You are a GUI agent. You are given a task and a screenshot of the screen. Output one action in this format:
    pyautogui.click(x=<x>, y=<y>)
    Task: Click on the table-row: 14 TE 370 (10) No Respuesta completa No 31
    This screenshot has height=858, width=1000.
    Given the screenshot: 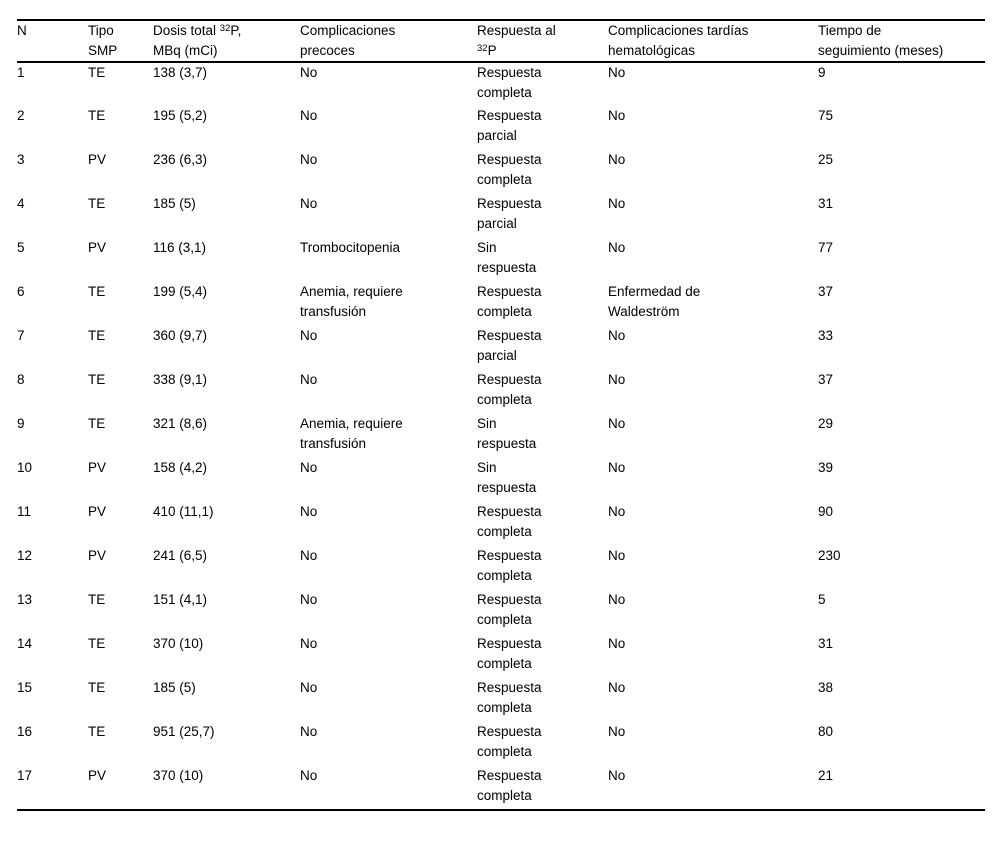 What is the action you would take?
    pyautogui.click(x=501, y=656)
    